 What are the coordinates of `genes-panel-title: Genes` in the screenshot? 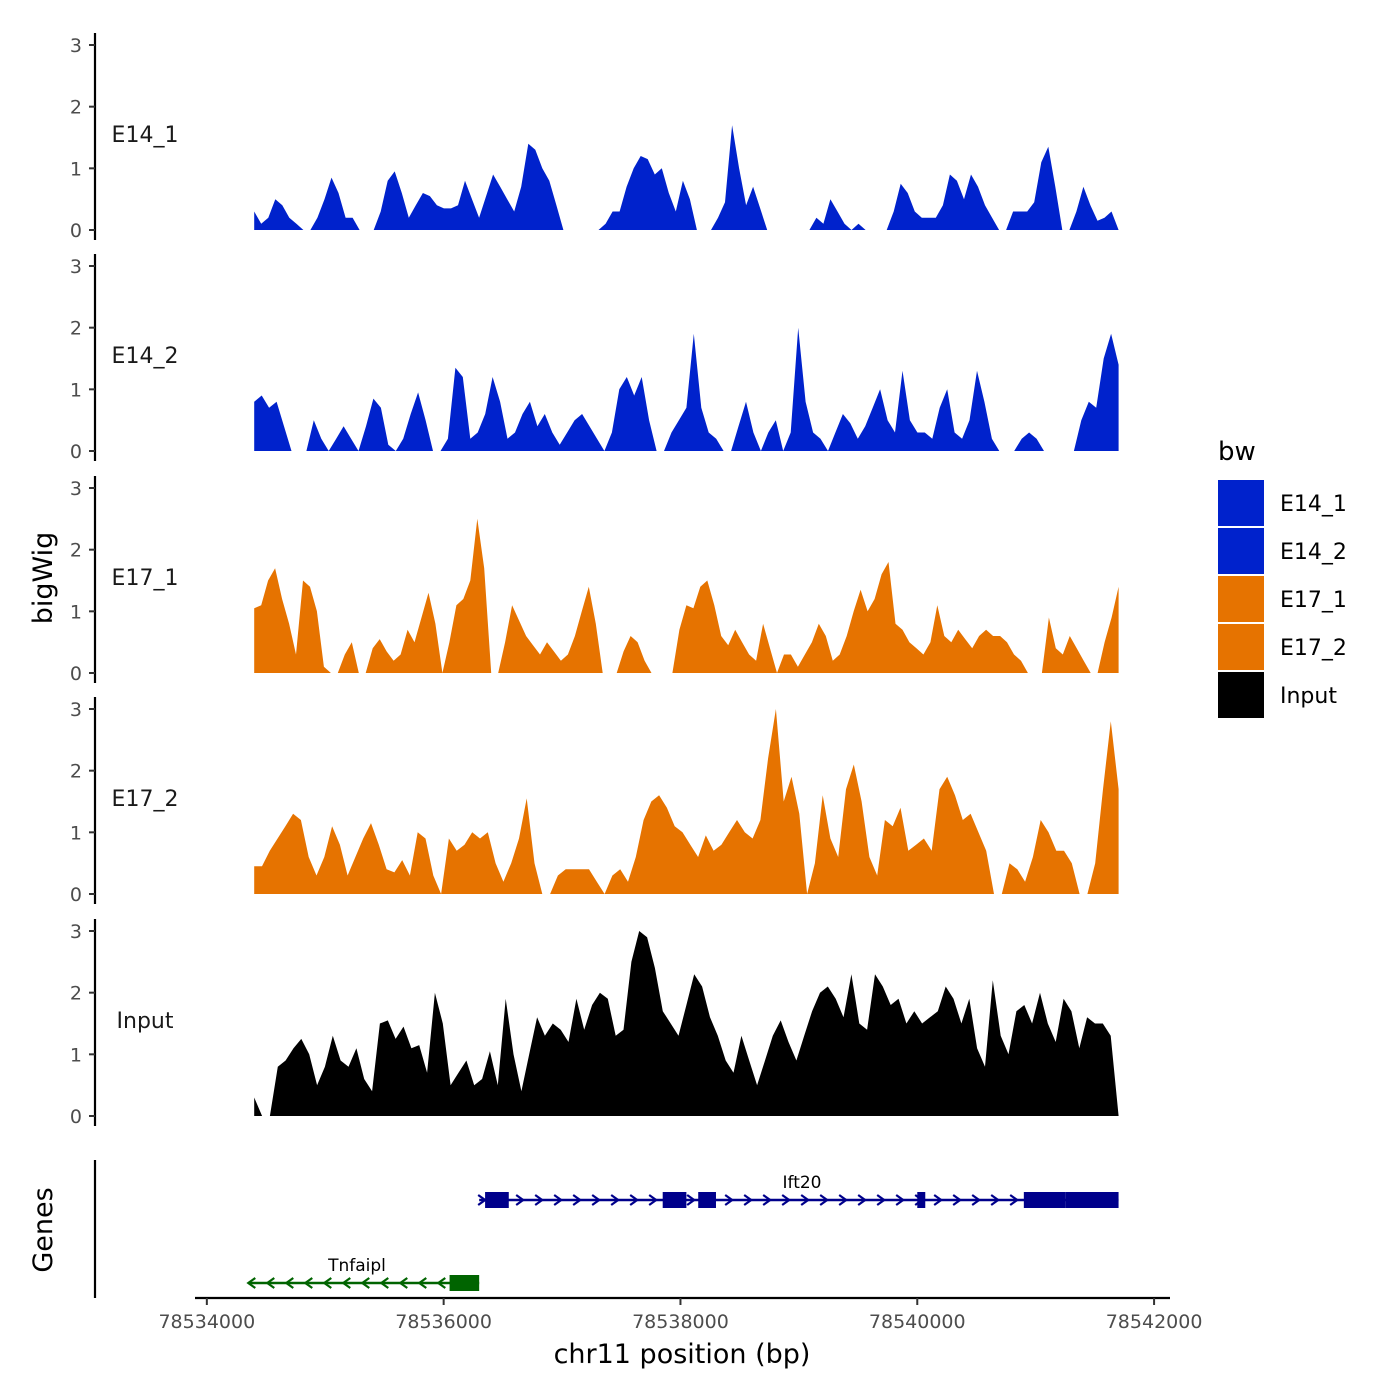 It's located at (43, 1229).